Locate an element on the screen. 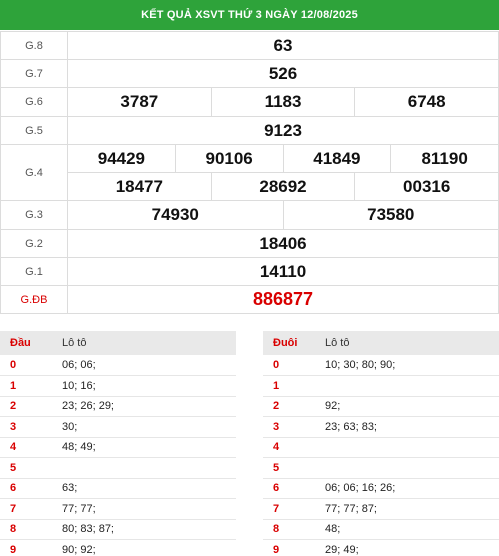 The image size is (499, 556). prize-row-g5: G.5 9123 is located at coordinates (249, 130).